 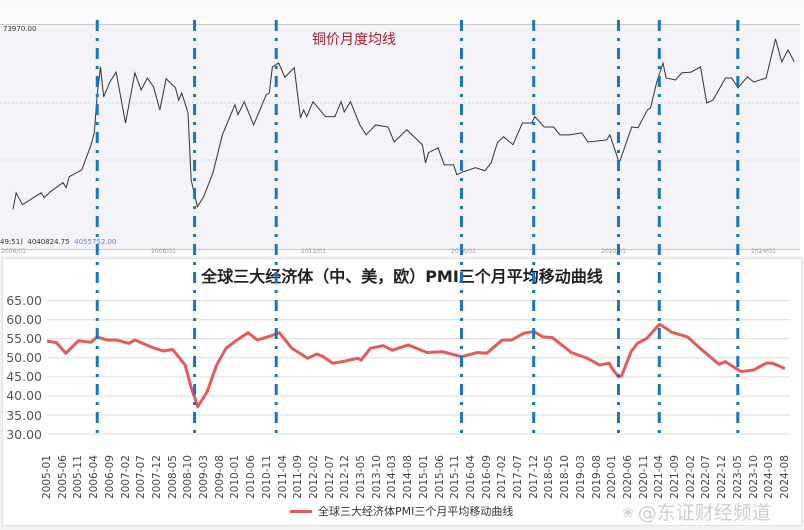 What do you see at coordinates (613, 251) in the screenshot?
I see `copper-x-tick-label: 2020/01` at bounding box center [613, 251].